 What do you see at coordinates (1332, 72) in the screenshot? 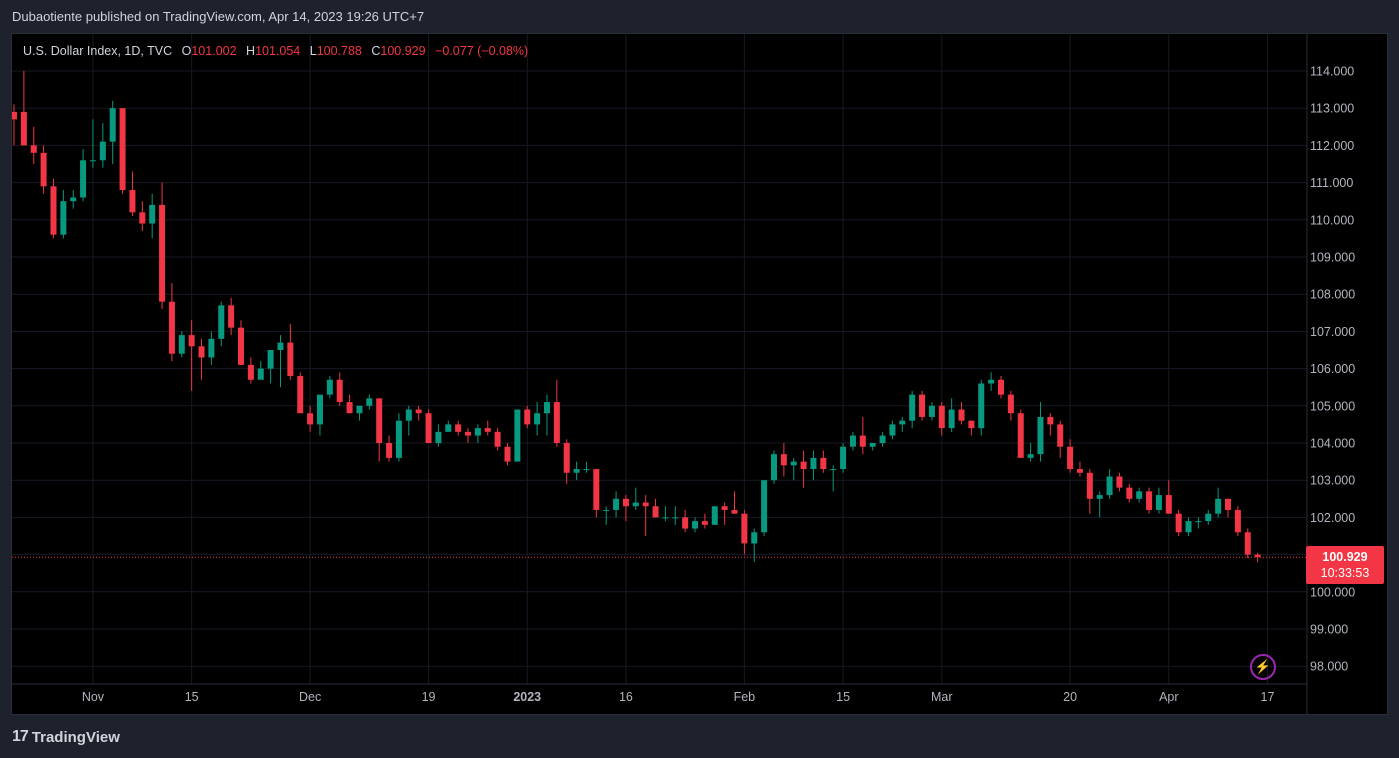
I see `y-tick-label: 114.000` at bounding box center [1332, 72].